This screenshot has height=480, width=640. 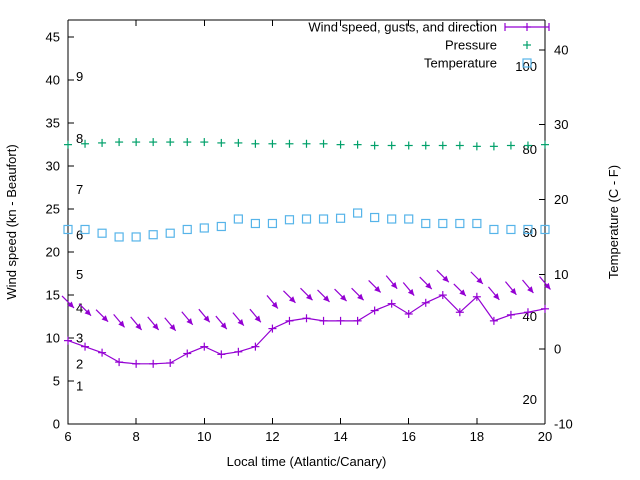 What do you see at coordinates (53, 252) in the screenshot?
I see `left-tick-label: 20` at bounding box center [53, 252].